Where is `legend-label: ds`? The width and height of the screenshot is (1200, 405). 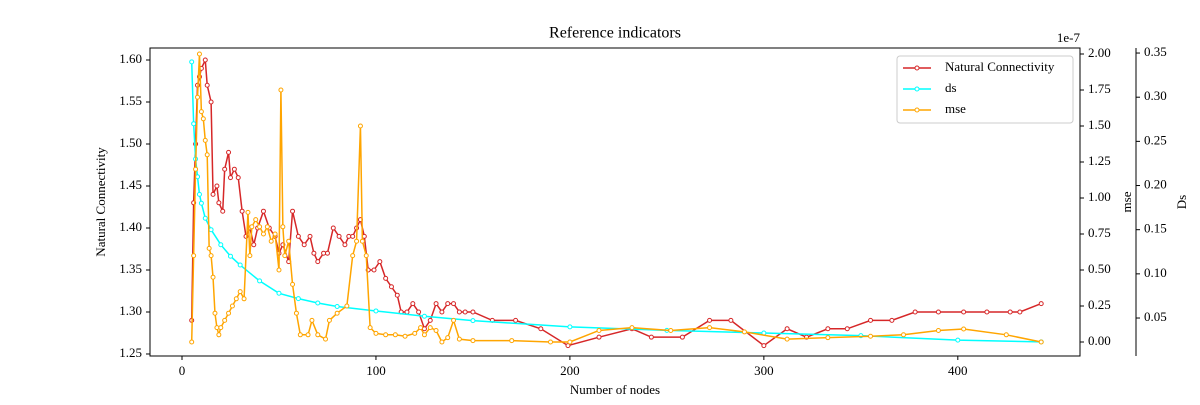 legend-label: ds is located at coordinates (951, 87).